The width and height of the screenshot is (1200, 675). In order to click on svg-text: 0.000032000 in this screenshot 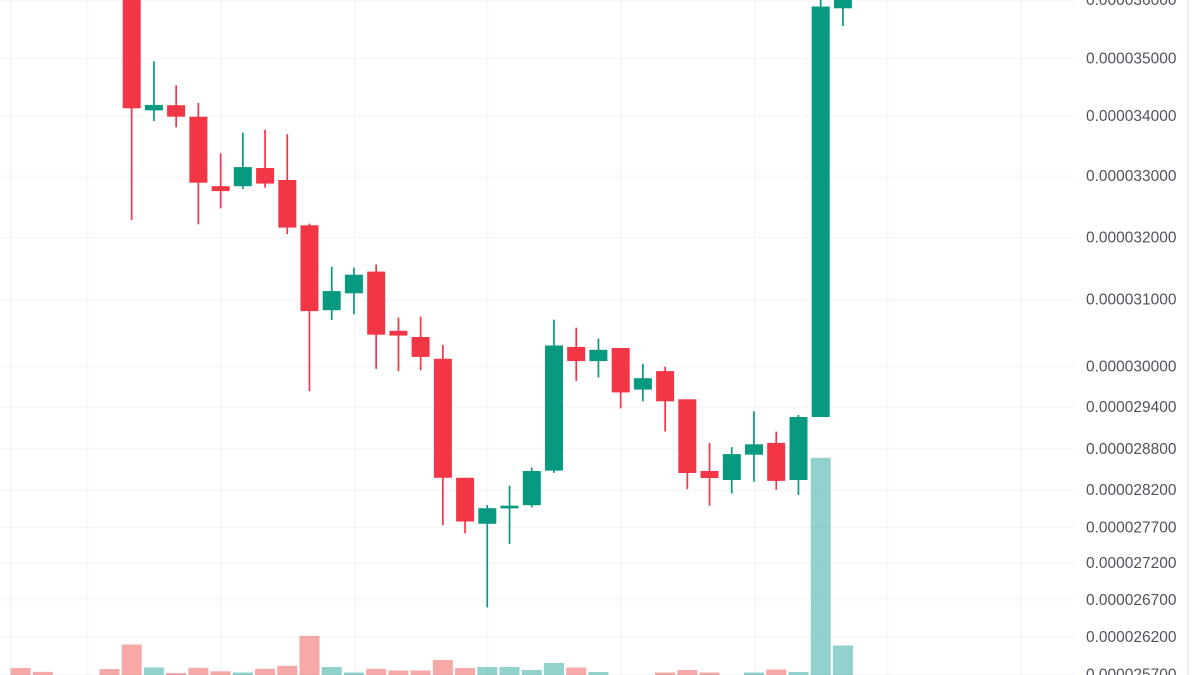, I will do `click(1131, 238)`.